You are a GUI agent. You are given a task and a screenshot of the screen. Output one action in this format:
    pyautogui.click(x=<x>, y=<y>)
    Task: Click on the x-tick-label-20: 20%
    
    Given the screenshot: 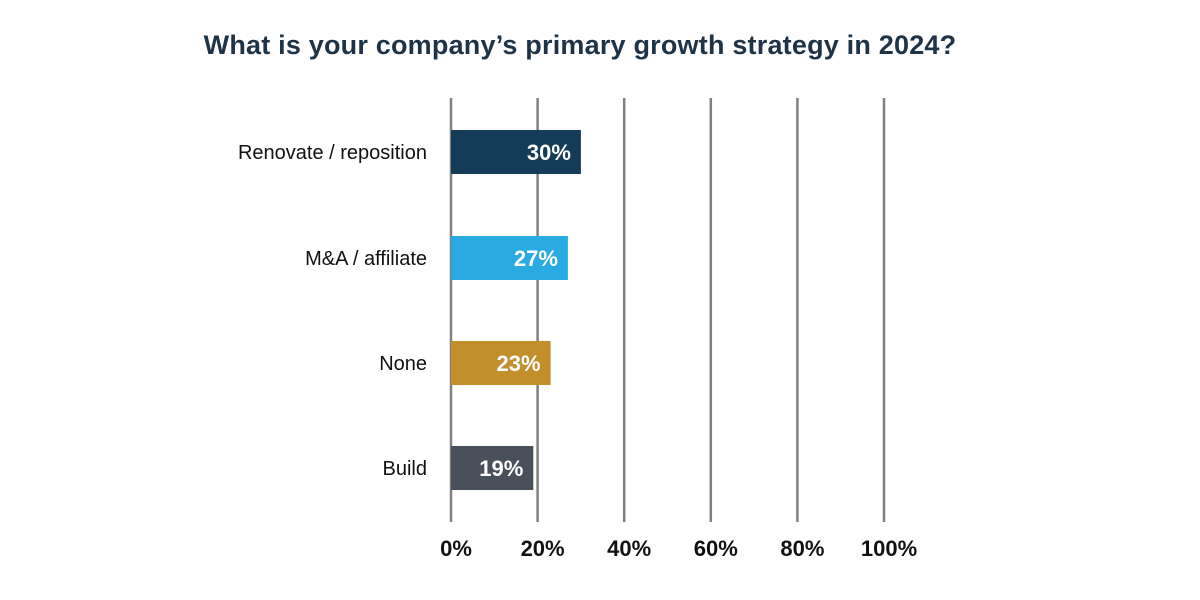 What is the action you would take?
    pyautogui.click(x=543, y=548)
    